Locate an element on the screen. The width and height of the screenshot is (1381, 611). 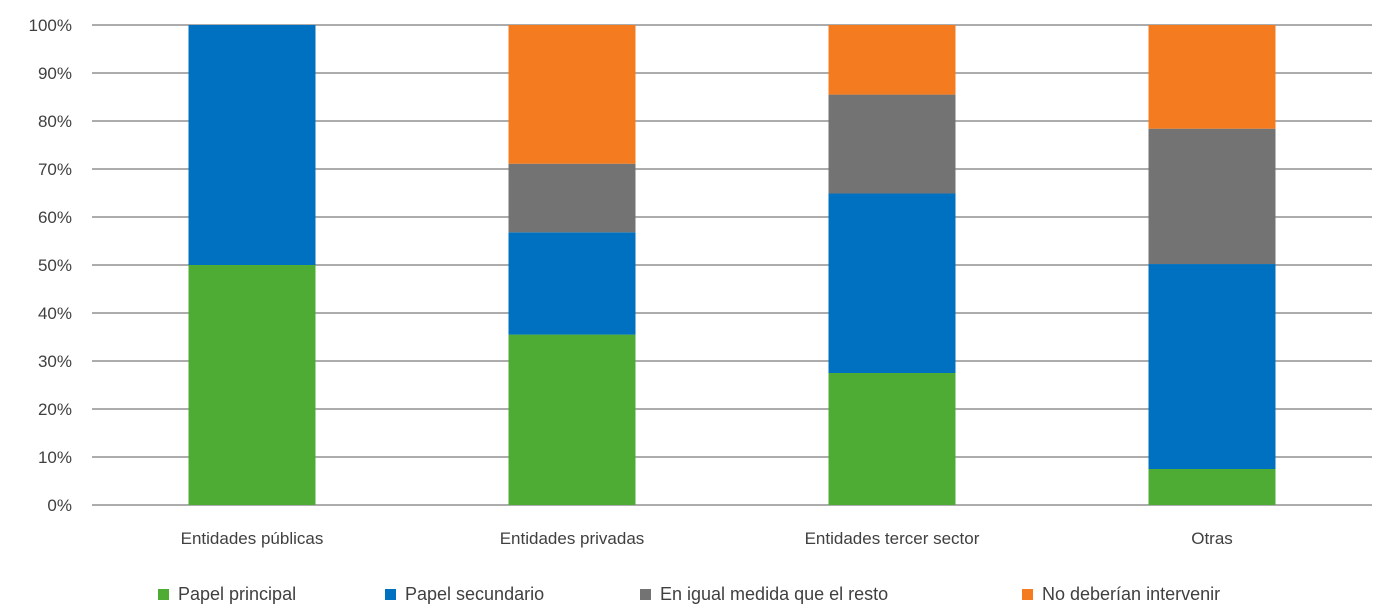
y-axis: 0% 10% 20% 30% 40% 50% 60% 70% 80% 90% 100% is located at coordinates (50, 265).